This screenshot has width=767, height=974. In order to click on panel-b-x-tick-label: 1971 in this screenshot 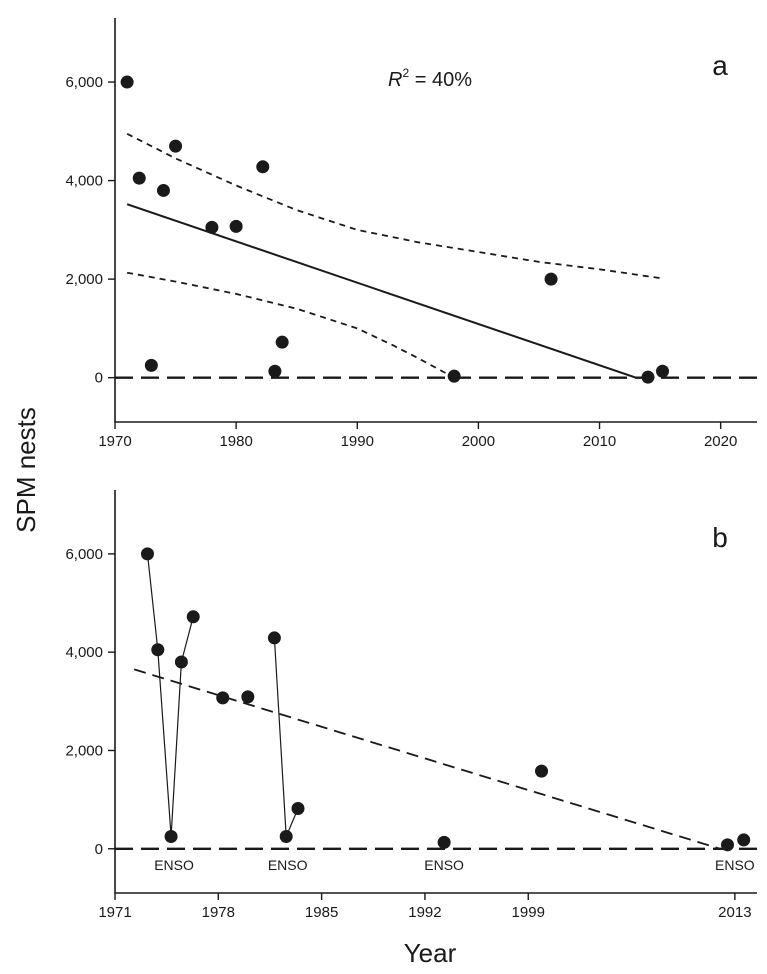, I will do `click(114, 912)`.